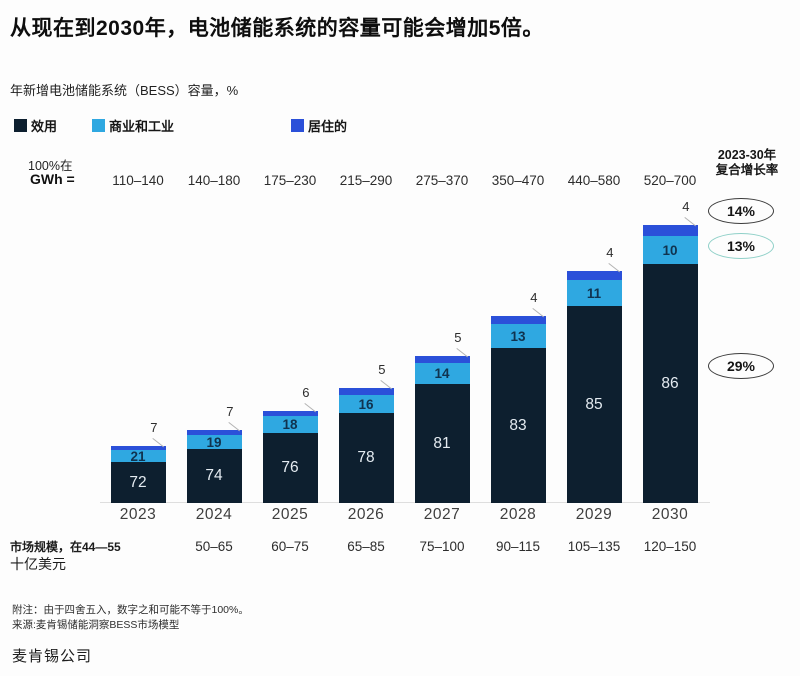  I want to click on bar-segment-commercial-industrial: 14, so click(442, 373).